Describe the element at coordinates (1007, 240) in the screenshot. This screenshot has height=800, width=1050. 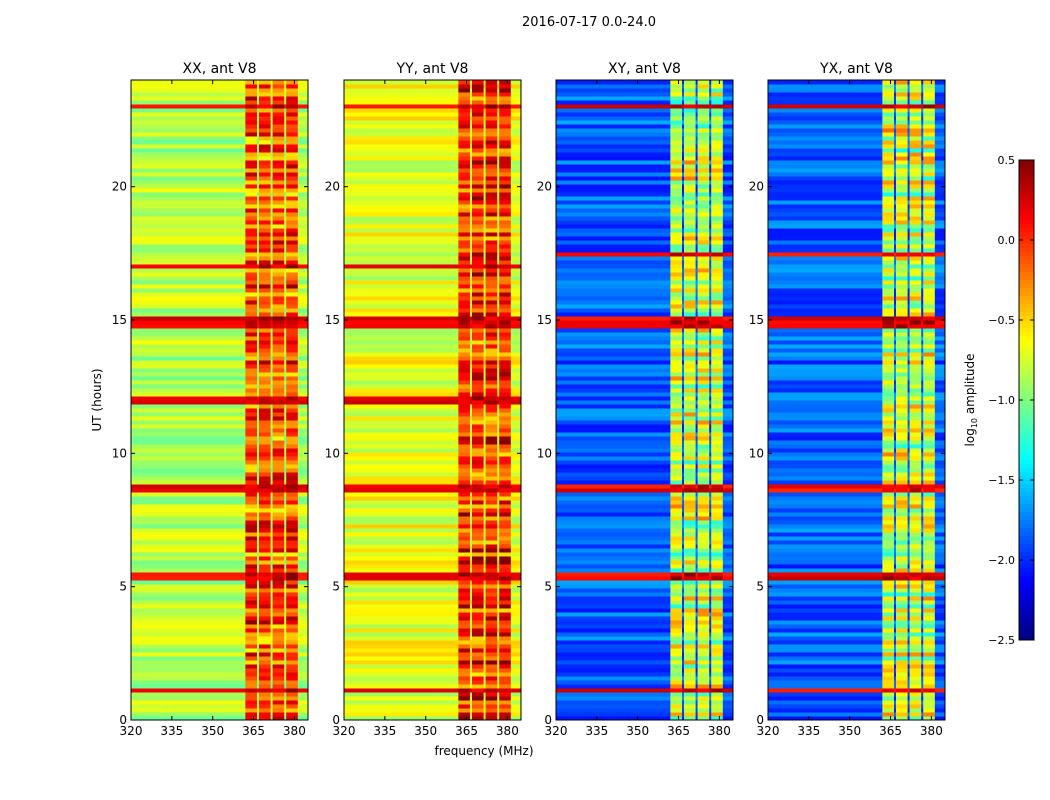
I see `colorbar-tick-label: 0.0` at that location.